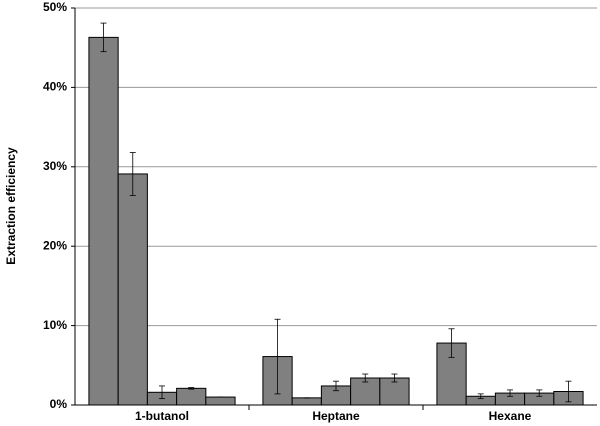 The height and width of the screenshot is (426, 600). I want to click on y-tick-label: 10%, so click(55, 325).